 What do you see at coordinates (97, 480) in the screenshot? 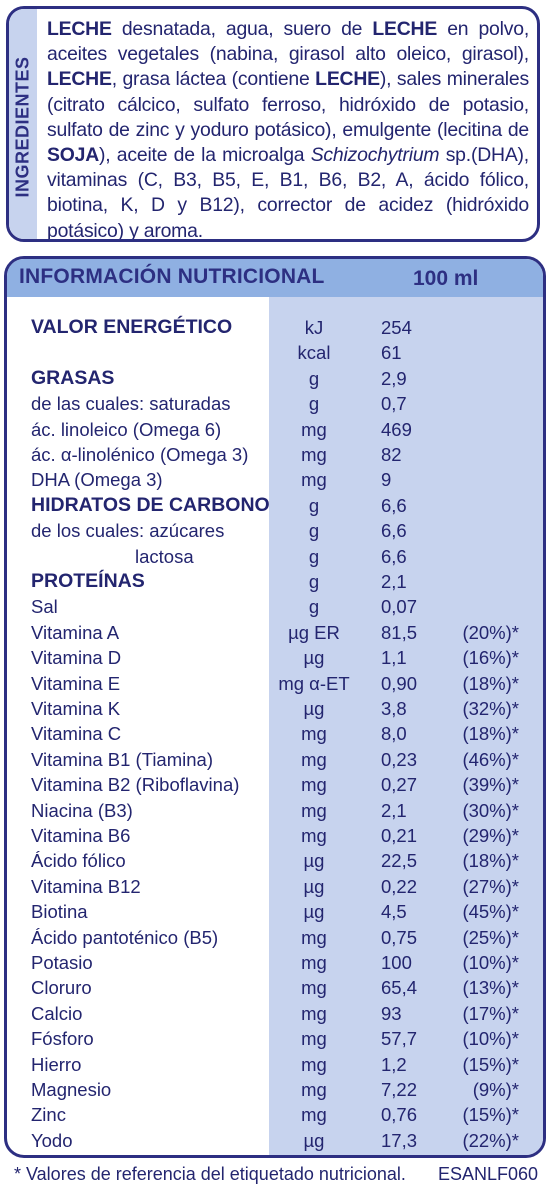
I see `nutrient-name: DHA (Omega 3)` at bounding box center [97, 480].